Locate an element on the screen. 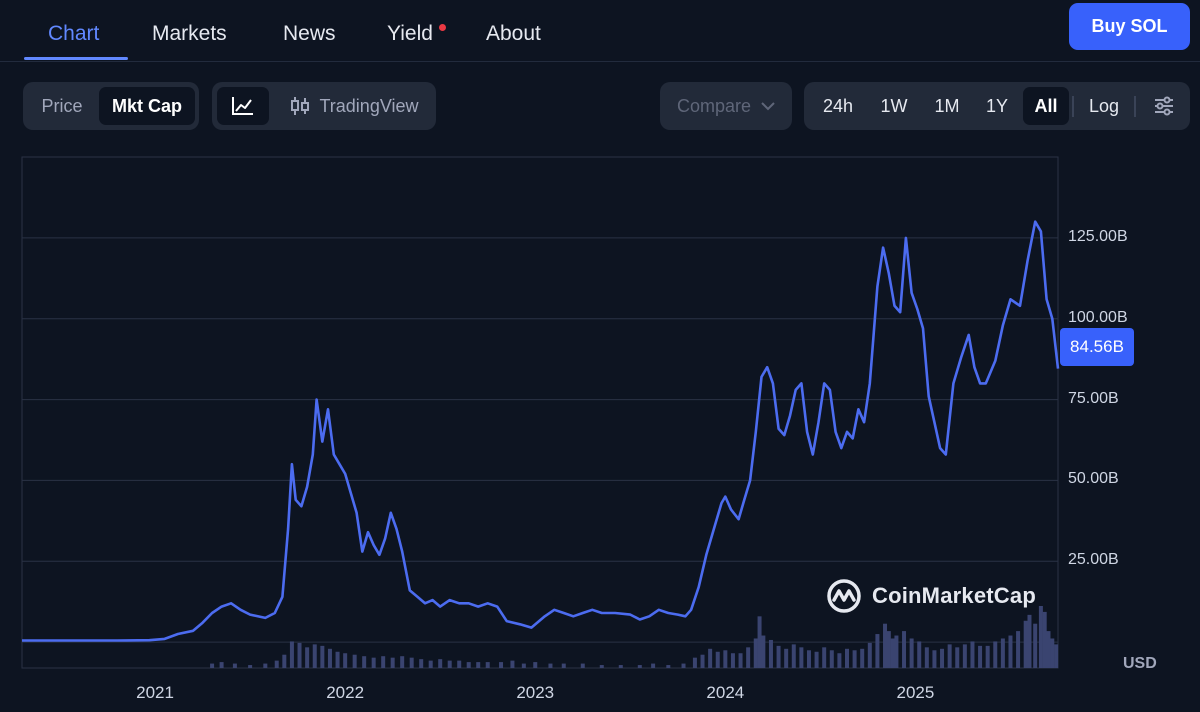 The width and height of the screenshot is (1200, 712). buy-button: Buy SOL is located at coordinates (1129, 26).